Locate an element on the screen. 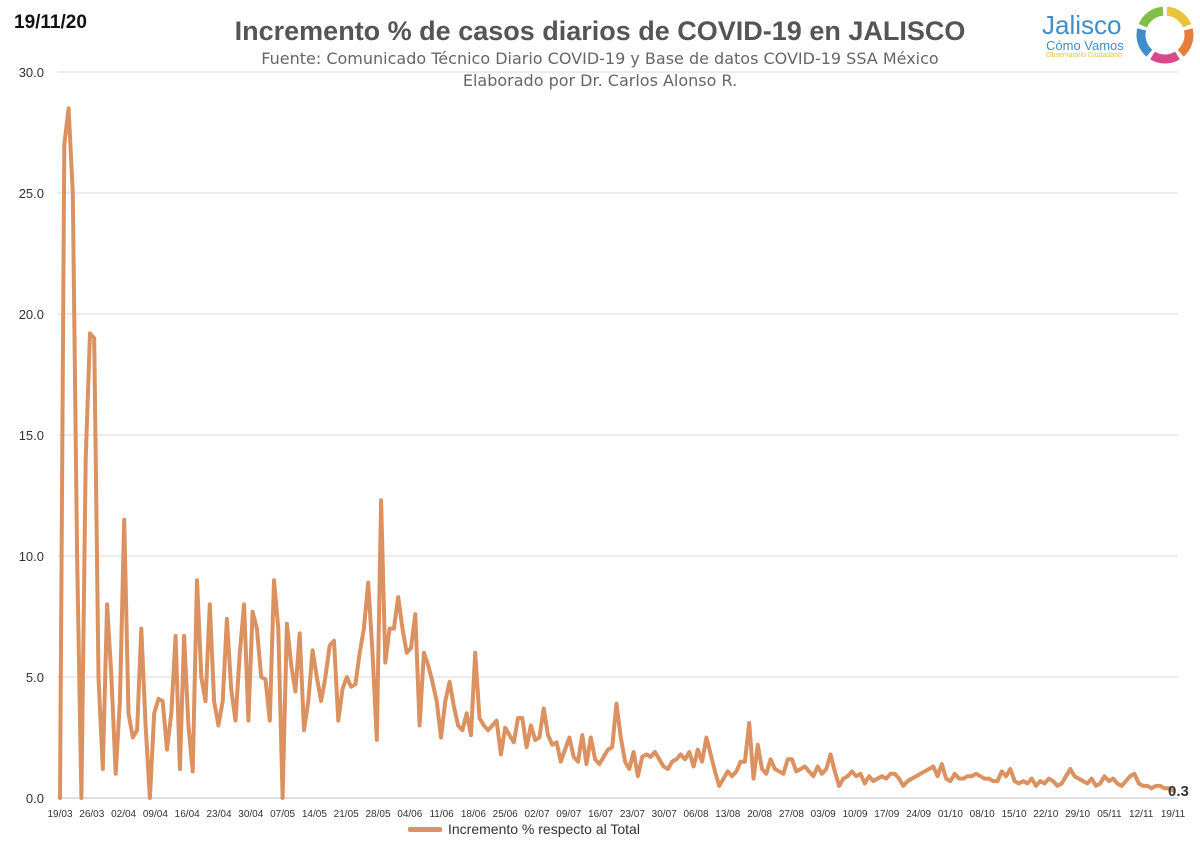  x-tick-label: 13/08 is located at coordinates (727, 814).